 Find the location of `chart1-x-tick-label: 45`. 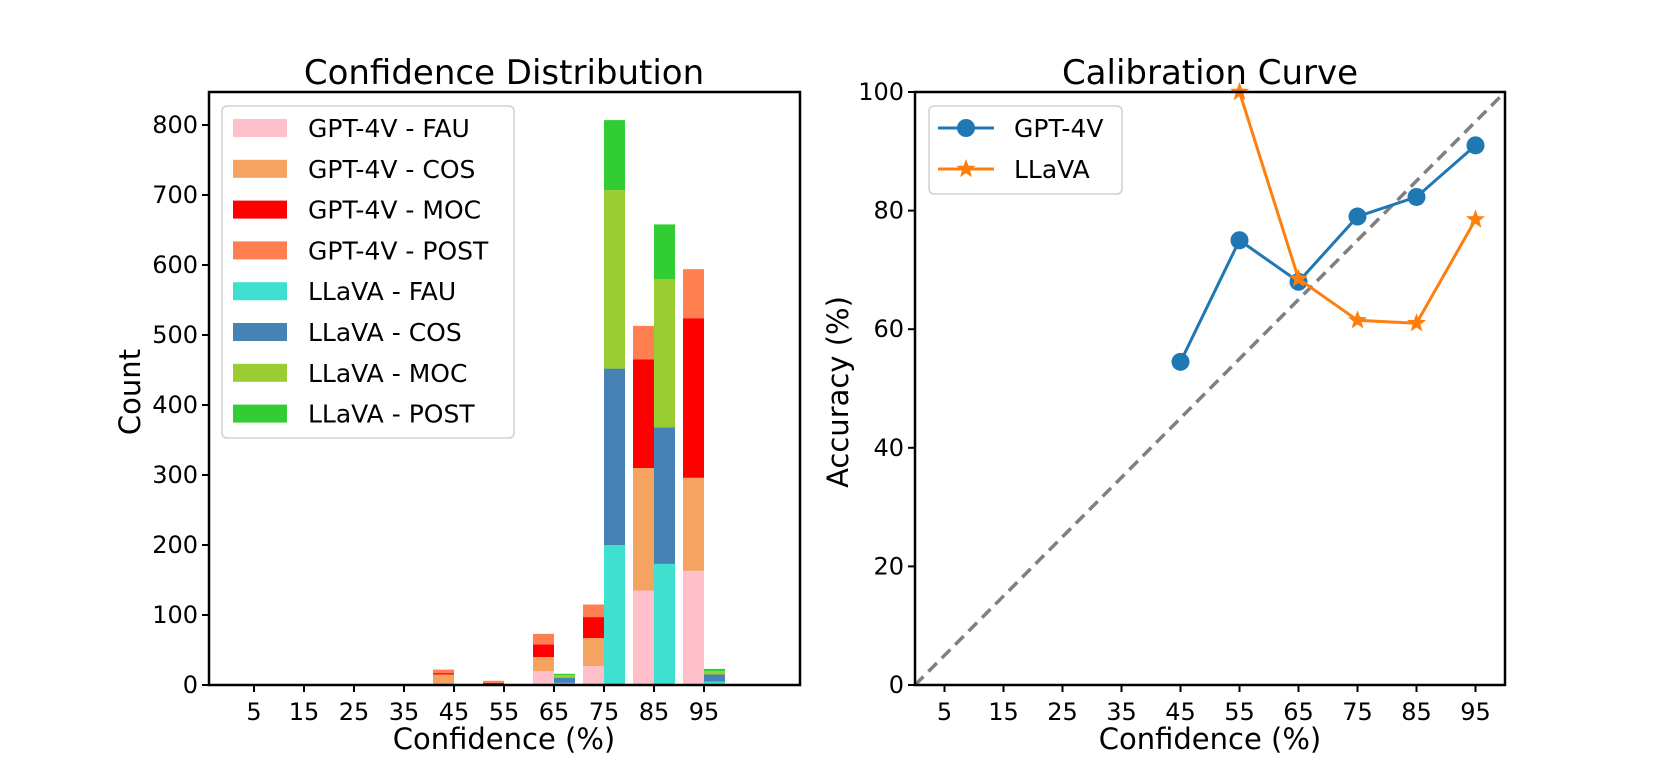

chart1-x-tick-label: 45 is located at coordinates (454, 712).